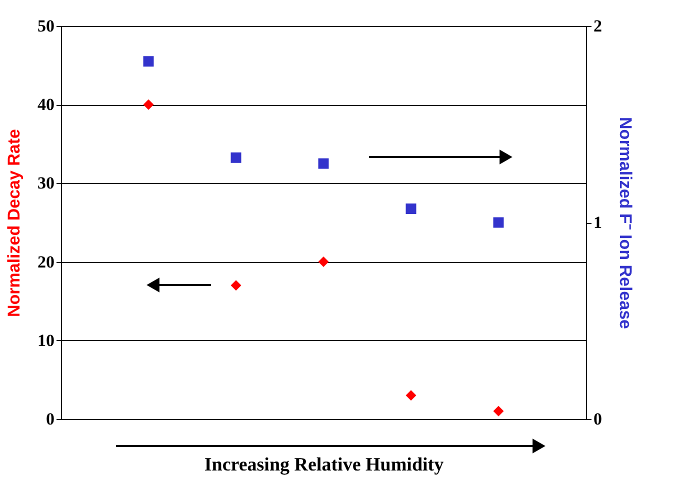 This screenshot has width=693, height=485. What do you see at coordinates (598, 419) in the screenshot?
I see `y2-tick-label: 0` at bounding box center [598, 419].